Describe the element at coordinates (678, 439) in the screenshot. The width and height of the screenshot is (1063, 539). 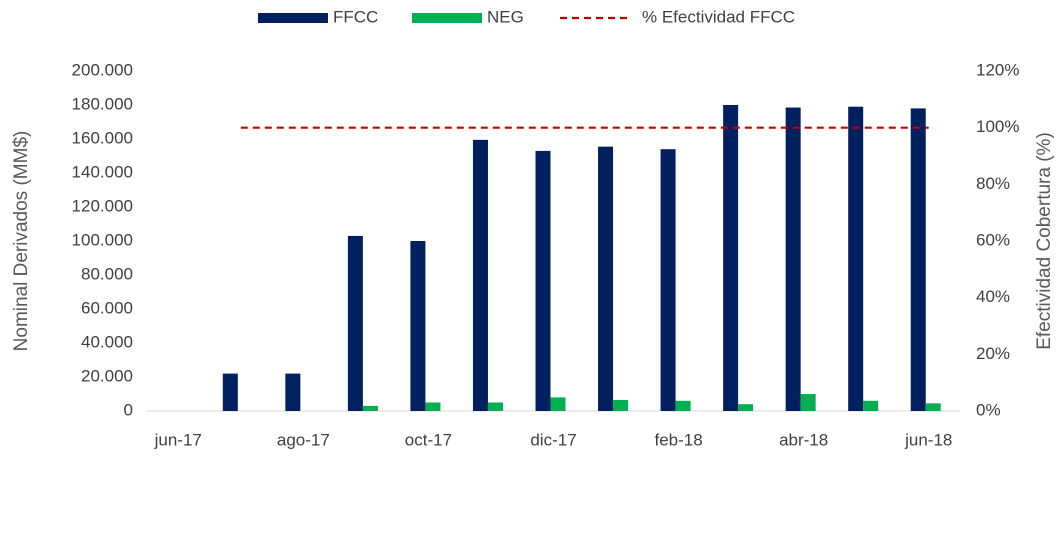
I see `x-tick-label: feb-18` at that location.